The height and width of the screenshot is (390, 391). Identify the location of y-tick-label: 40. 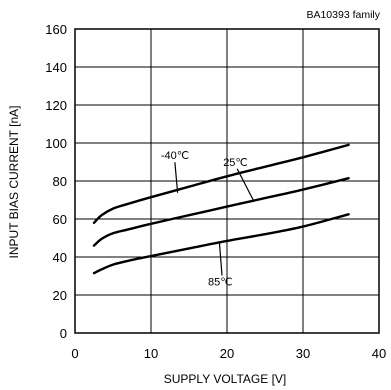
(60, 257).